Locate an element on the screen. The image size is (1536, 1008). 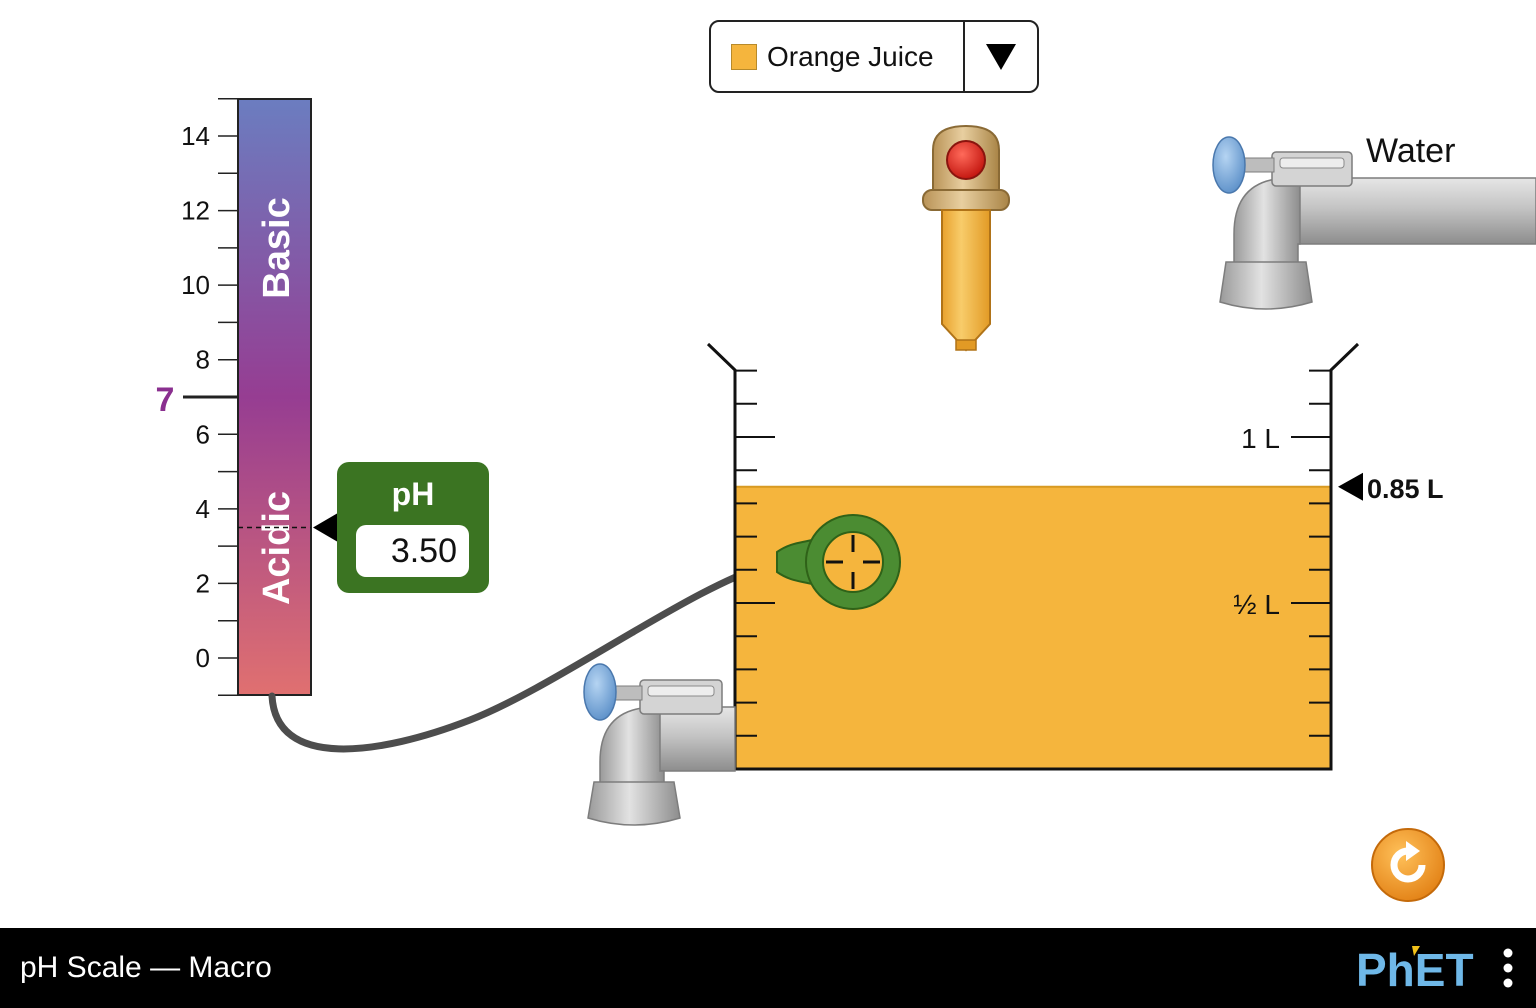
ph-scale-tick-labels: 0 2 4 6 8 10 12 14 is located at coordinates (195, 397).